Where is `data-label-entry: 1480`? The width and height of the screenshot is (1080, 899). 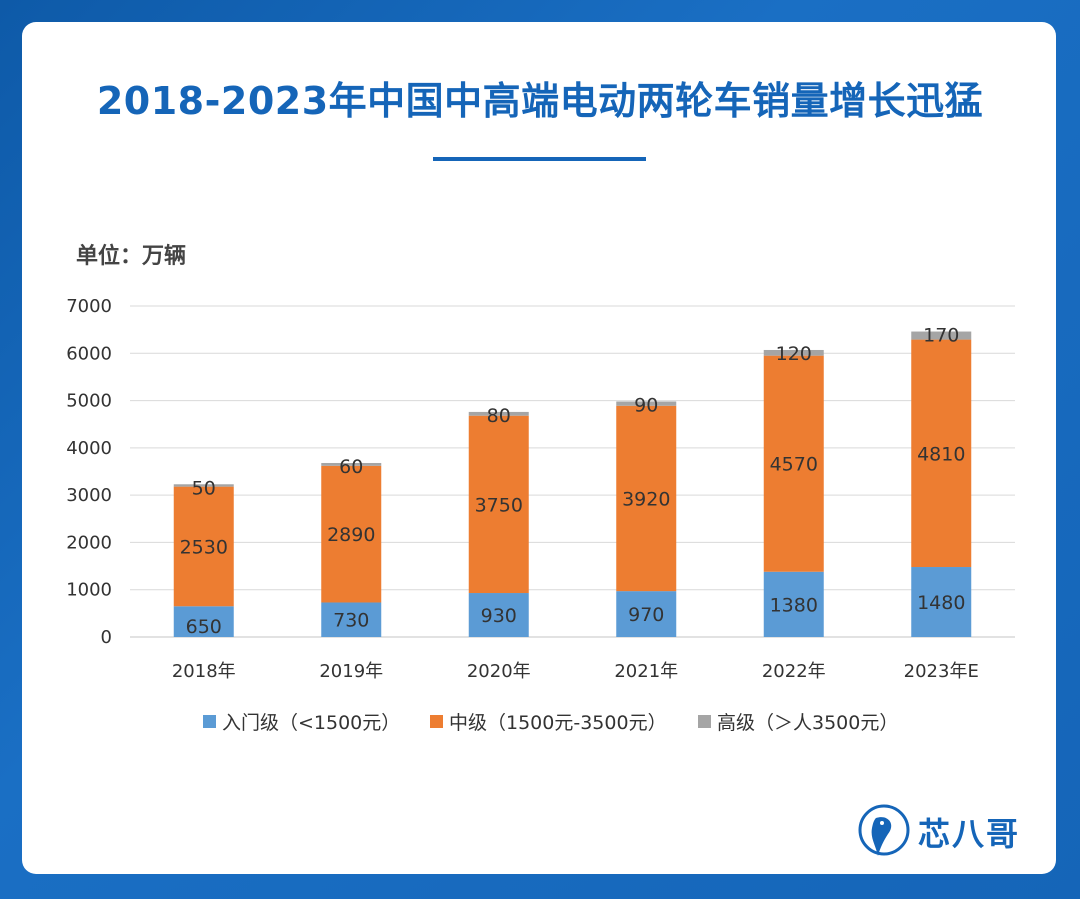
data-label-entry: 1480 is located at coordinates (941, 603).